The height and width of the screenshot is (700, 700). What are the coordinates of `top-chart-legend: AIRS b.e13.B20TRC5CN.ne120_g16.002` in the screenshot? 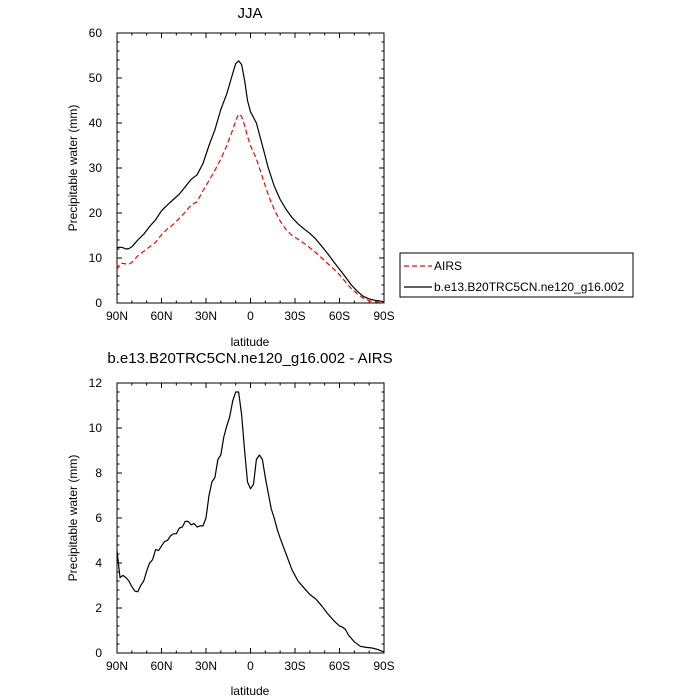 It's located at (516, 275).